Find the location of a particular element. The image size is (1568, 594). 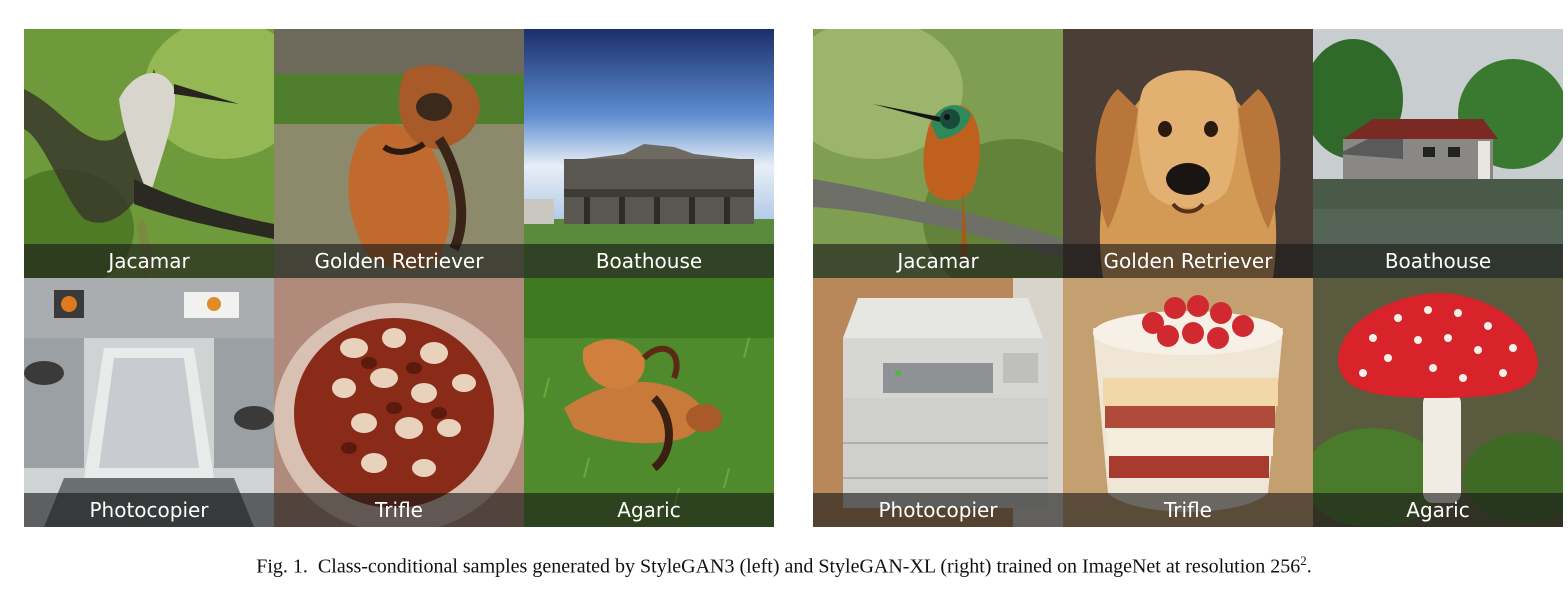

figure-number: Fig. 1. is located at coordinates (282, 566).